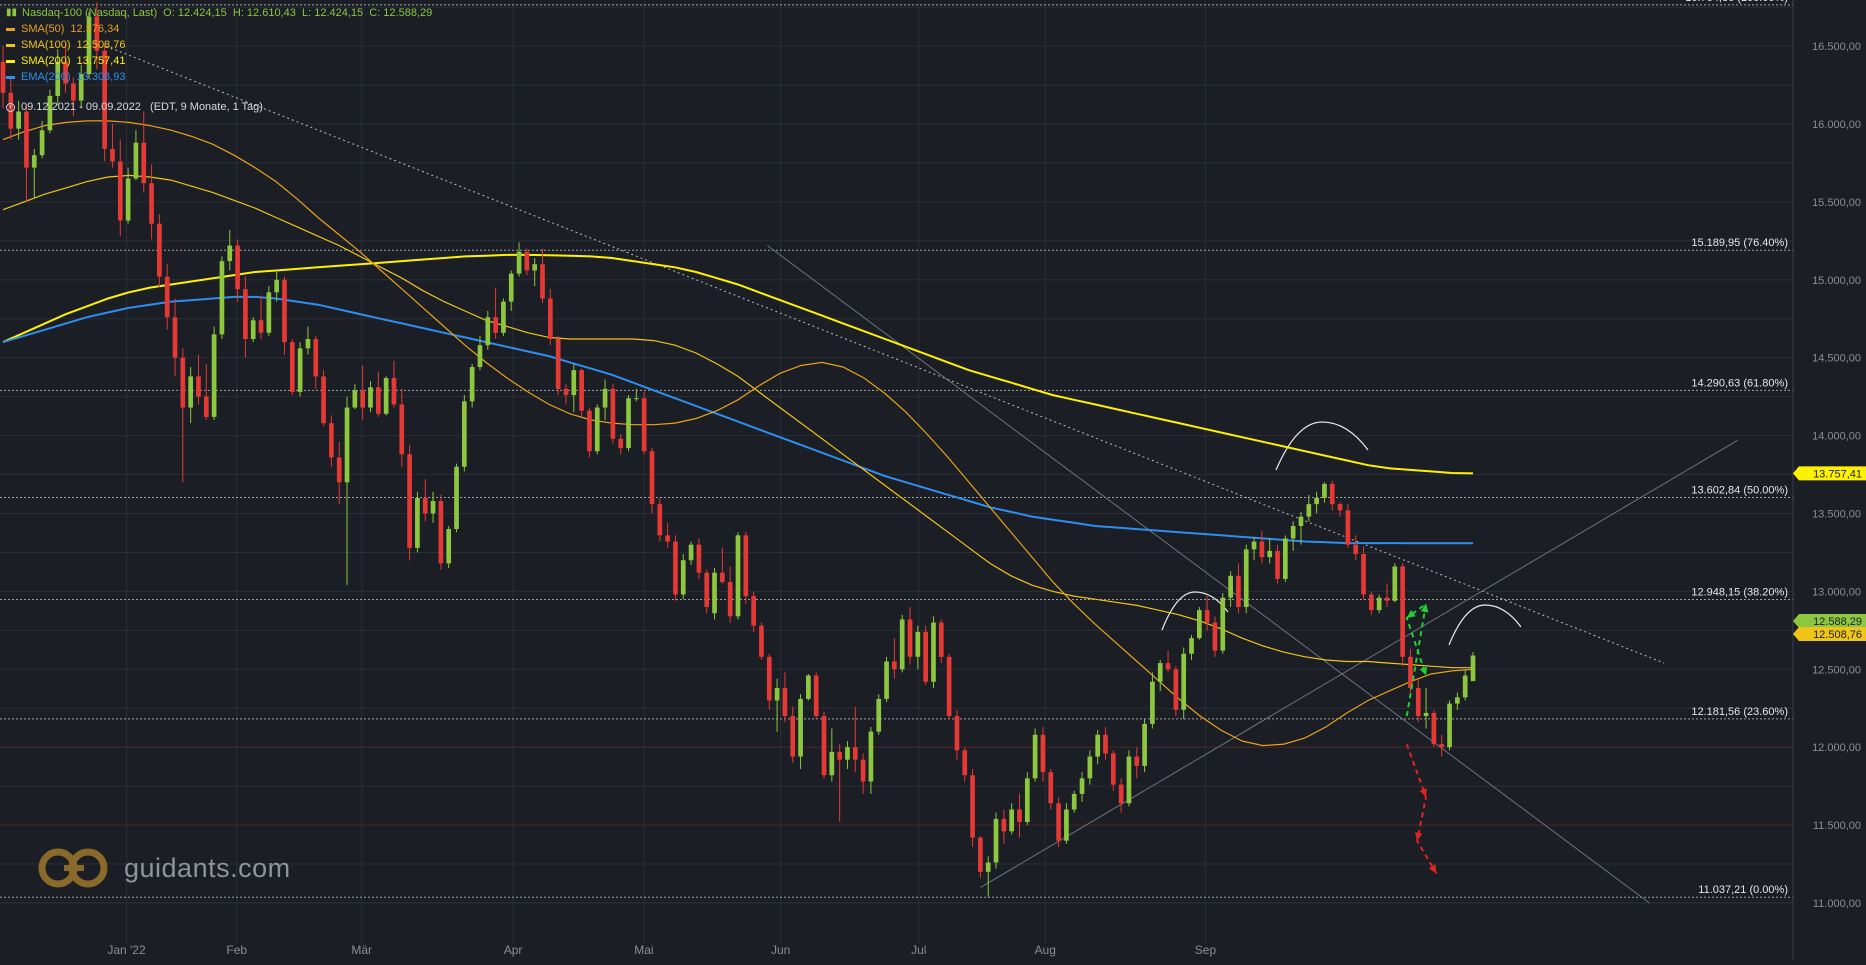  What do you see at coordinates (219, 29) in the screenshot?
I see `legend-sma50: SMA(50) 12.576,34` at bounding box center [219, 29].